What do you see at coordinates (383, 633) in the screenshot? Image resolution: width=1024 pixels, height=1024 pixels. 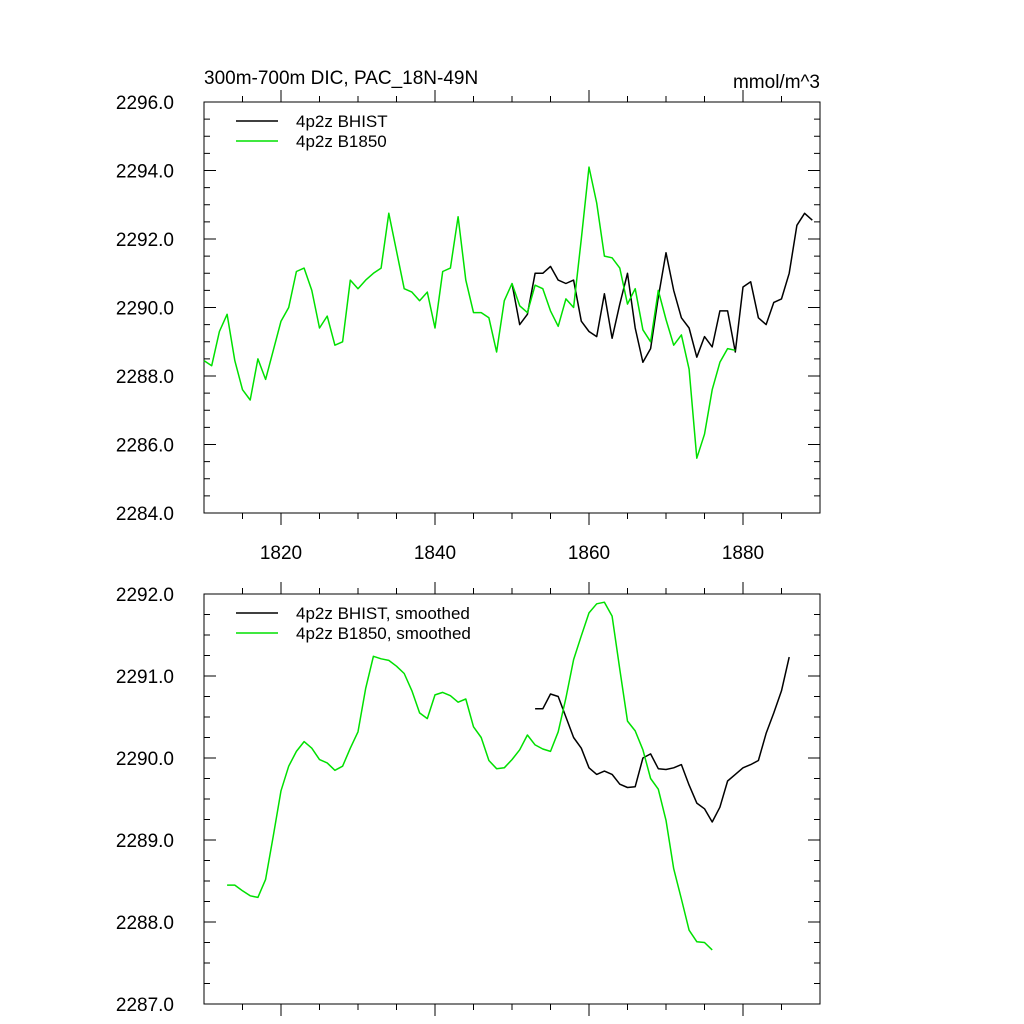 I see `legend-label: 4p2z B1850, smoothed` at bounding box center [383, 633].